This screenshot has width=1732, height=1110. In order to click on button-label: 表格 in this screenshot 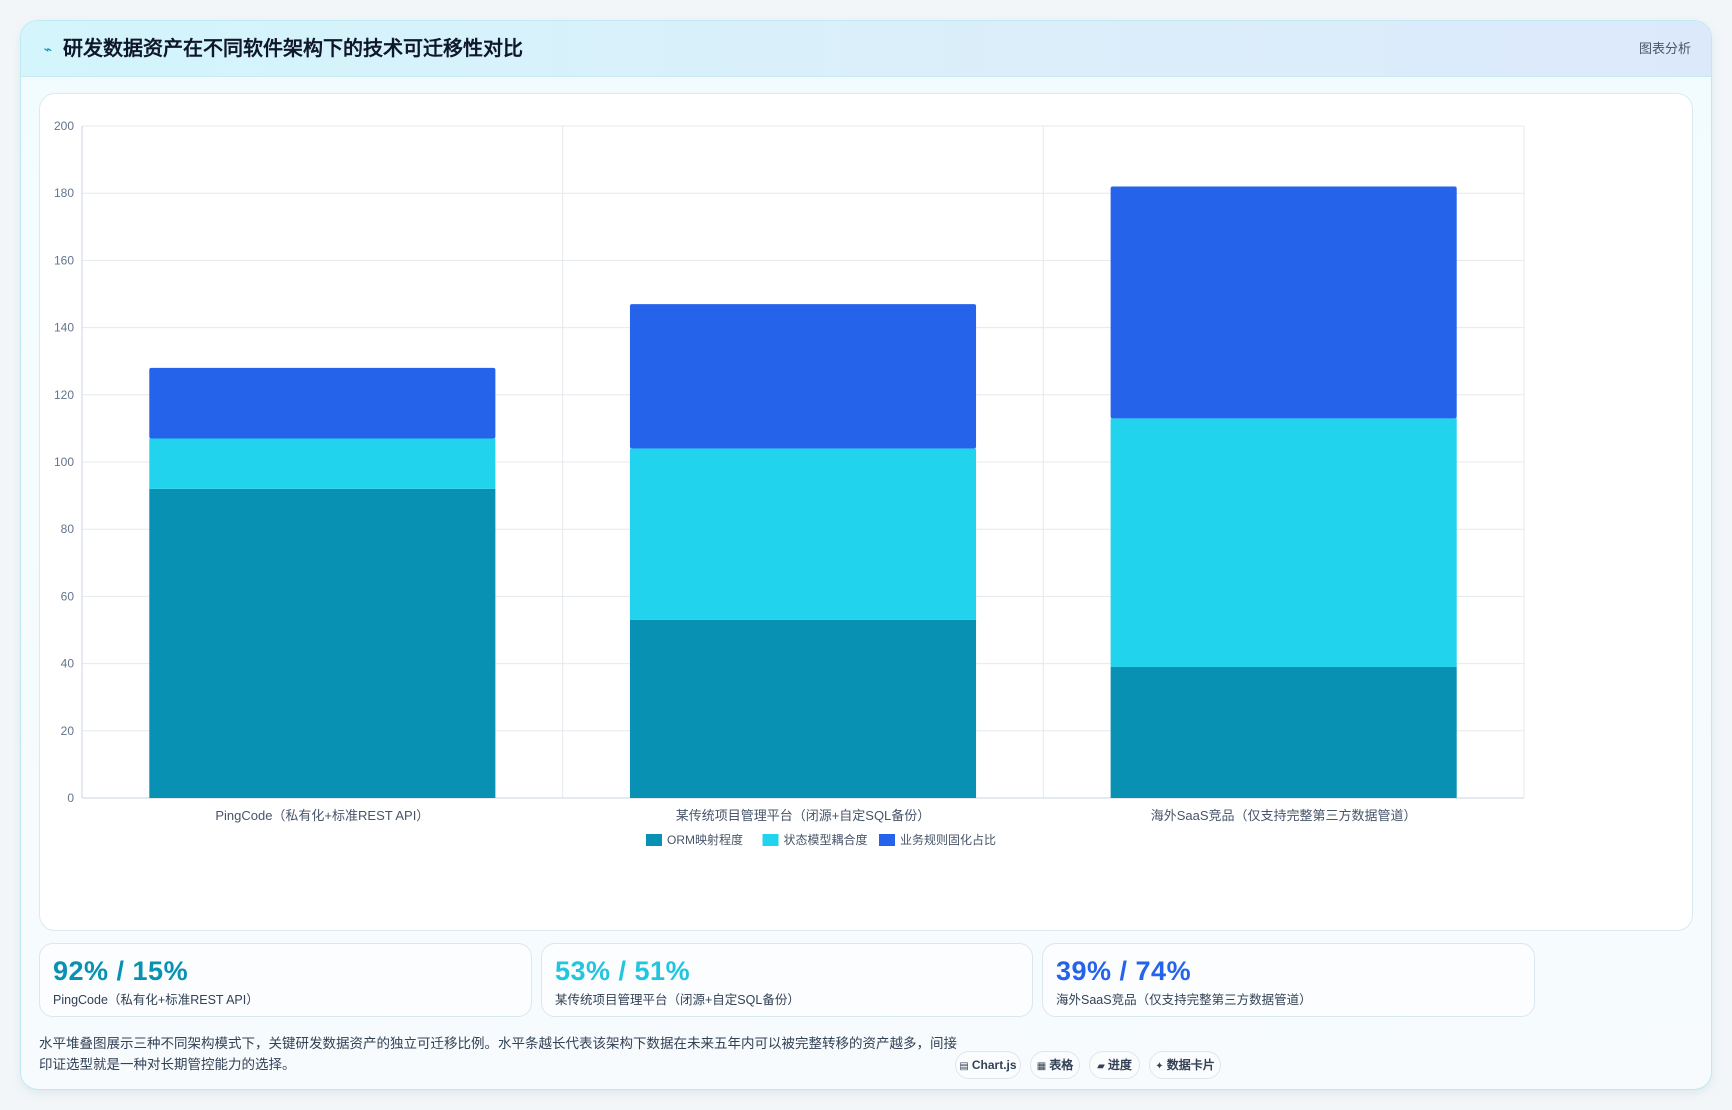, I will do `click(1061, 1065)`.